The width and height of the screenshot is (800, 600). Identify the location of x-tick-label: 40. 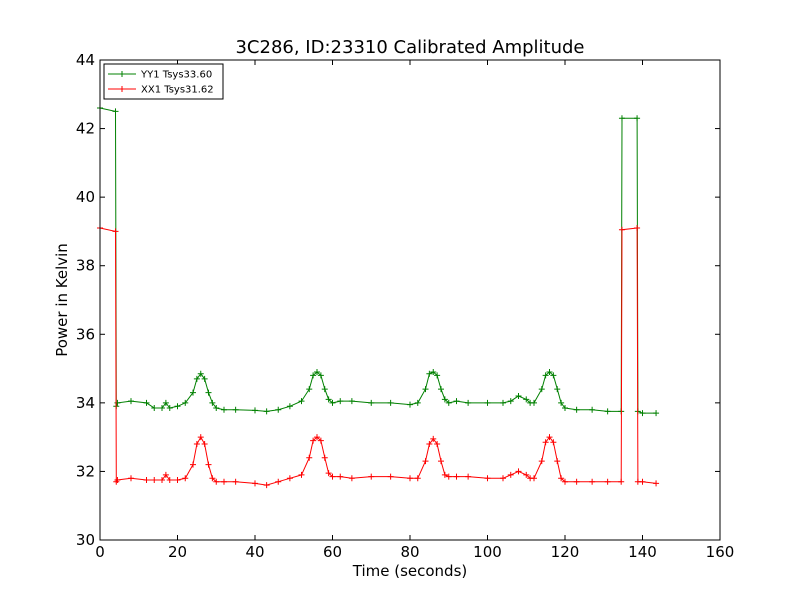
(254, 552).